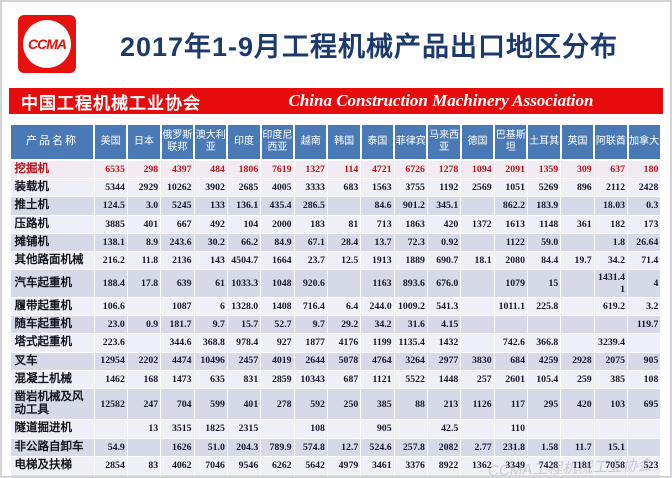 This screenshot has width=672, height=478. What do you see at coordinates (444, 343) in the screenshot?
I see `value-cell: 1432` at bounding box center [444, 343].